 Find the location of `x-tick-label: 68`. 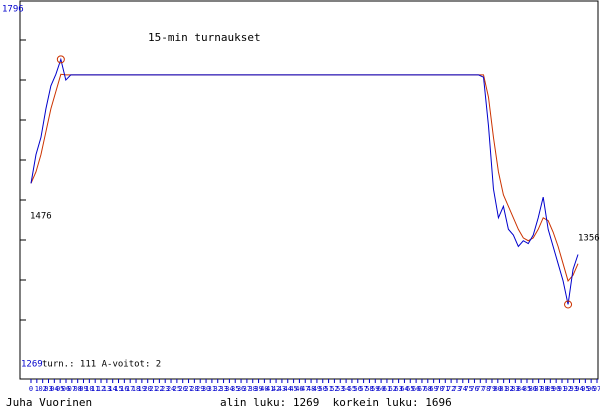

x-tick-label: 68 is located at coordinates (428, 389).